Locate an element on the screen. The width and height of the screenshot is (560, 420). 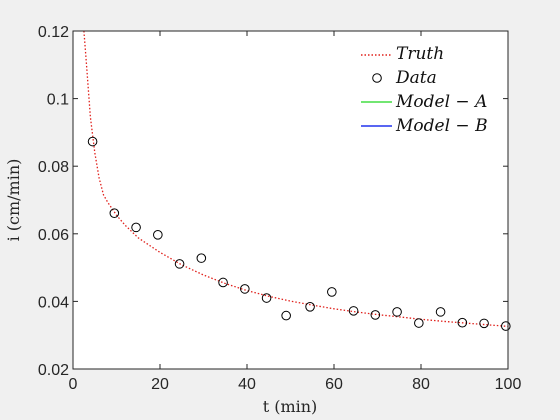
legend-label-truth: Truth is located at coordinates (420, 54).